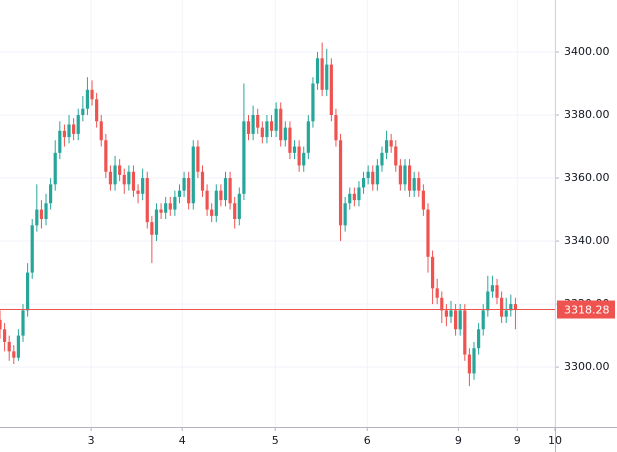  I want to click on x-tick-label: 3, so click(91, 440).